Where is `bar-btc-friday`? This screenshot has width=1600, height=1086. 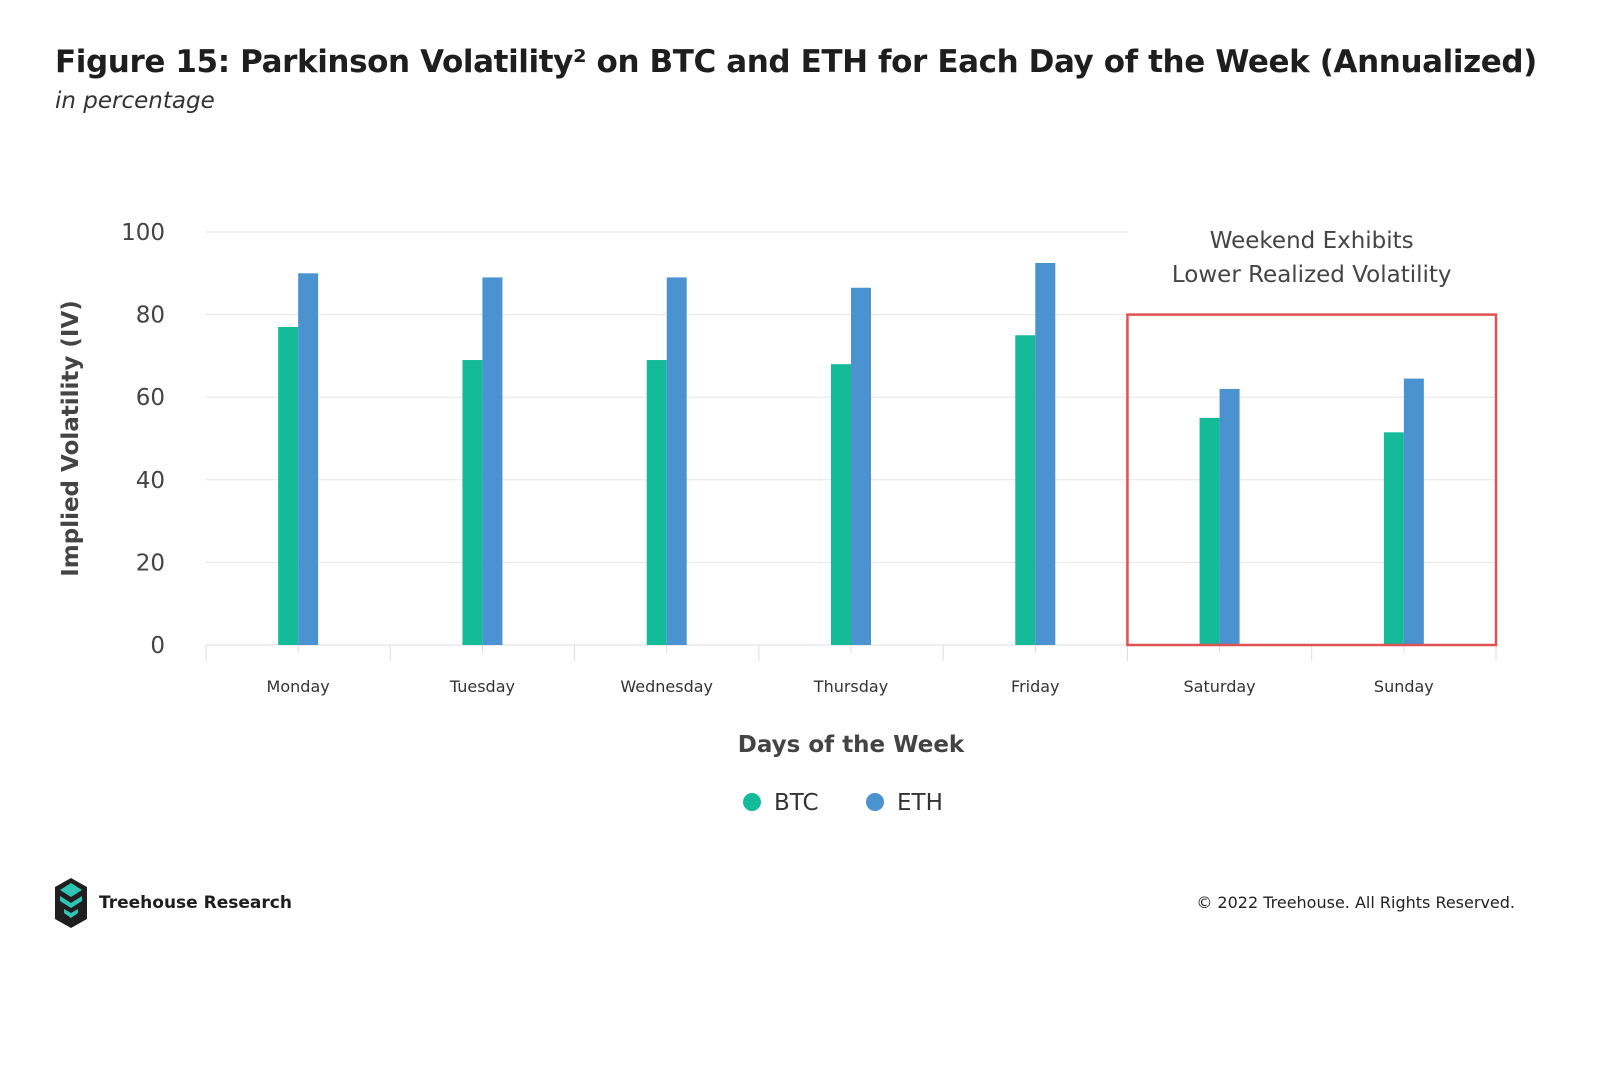
bar-btc-friday is located at coordinates (1025, 490).